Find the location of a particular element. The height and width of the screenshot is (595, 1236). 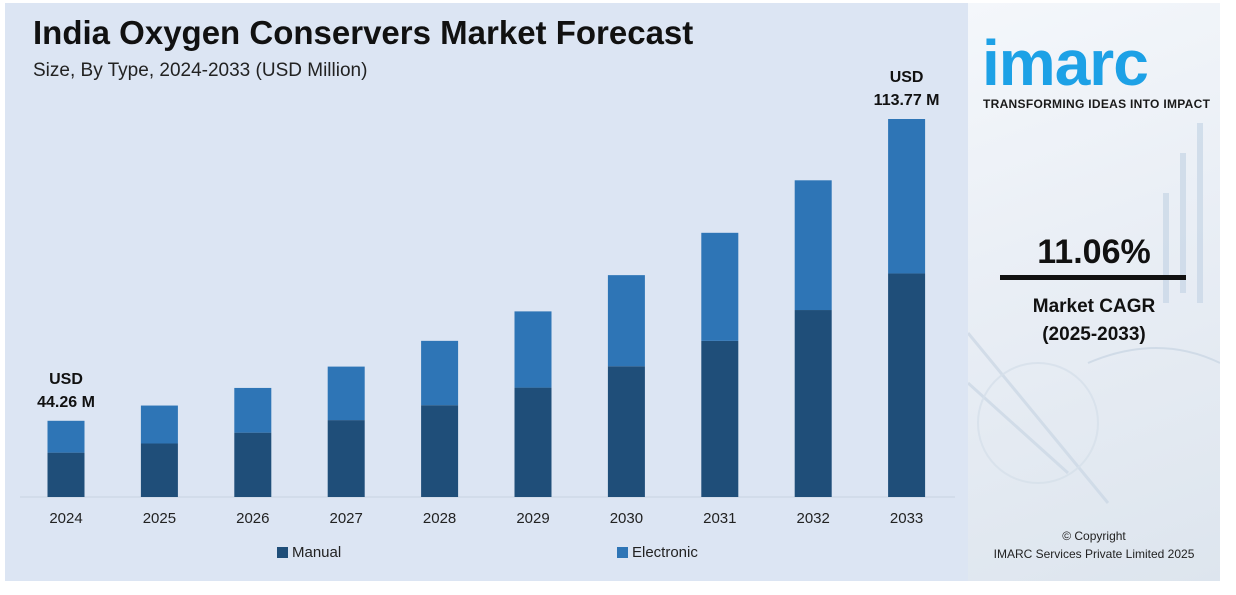

bar-manual-2029 is located at coordinates (533, 442).